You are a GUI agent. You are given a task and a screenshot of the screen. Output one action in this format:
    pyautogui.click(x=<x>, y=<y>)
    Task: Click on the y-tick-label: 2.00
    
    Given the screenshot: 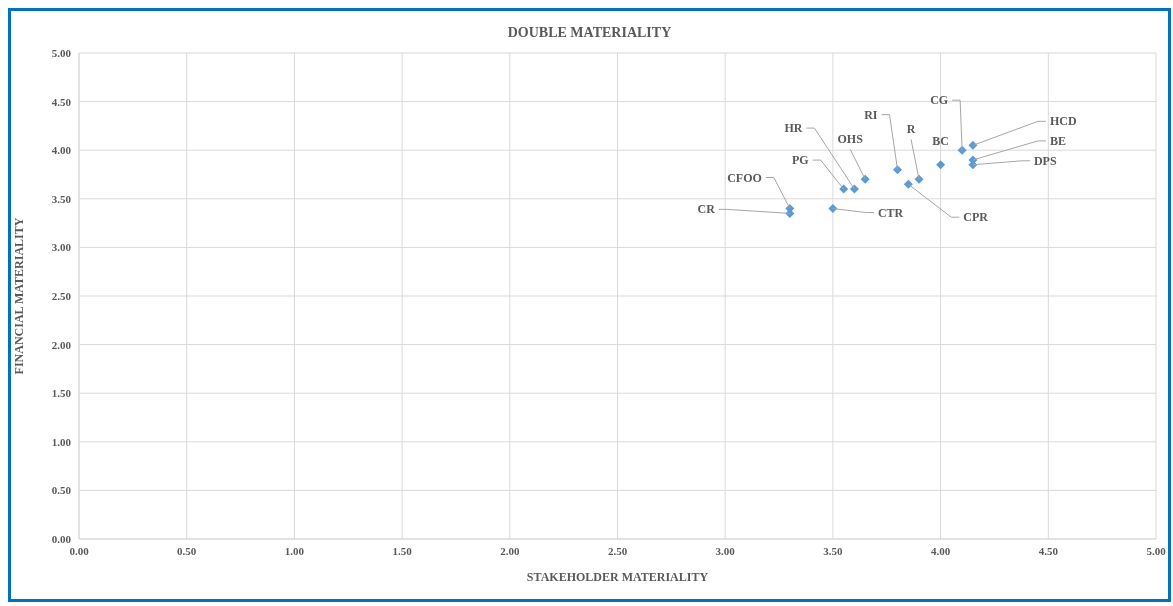 What is the action you would take?
    pyautogui.click(x=61, y=344)
    